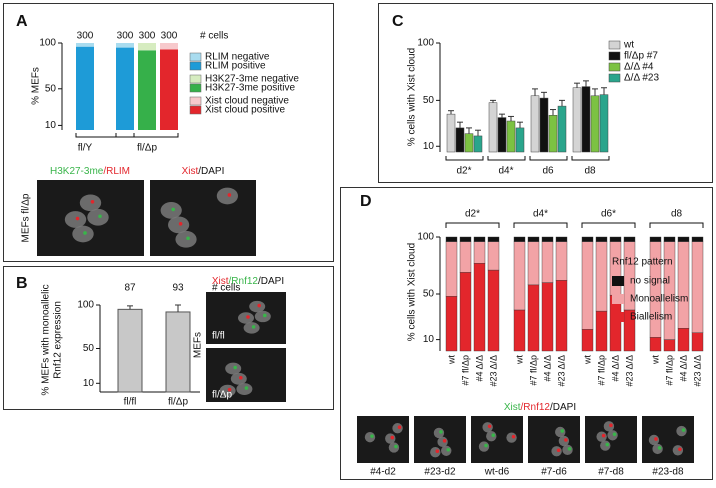 This screenshot has width=716, height=488. Describe the element at coordinates (250, 88) in the screenshot. I see `legend-label: H3K27-3me positive` at that location.